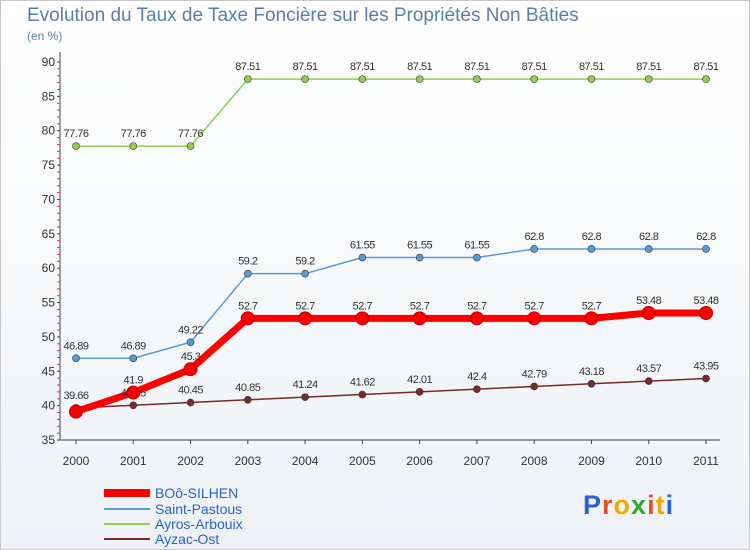 The image size is (750, 550). Describe the element at coordinates (191, 357) in the screenshot. I see `data-label: 45.3` at that location.